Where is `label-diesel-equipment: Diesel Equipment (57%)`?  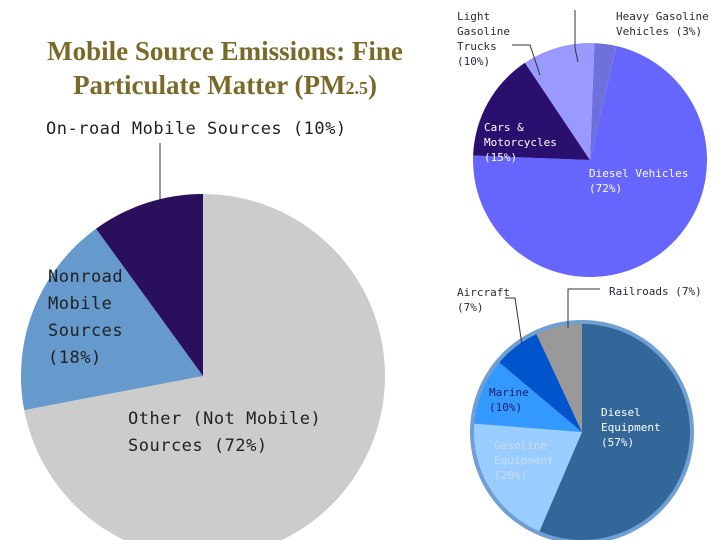
label-diesel-equipment: Diesel Equipment (57%) is located at coordinates (631, 427).